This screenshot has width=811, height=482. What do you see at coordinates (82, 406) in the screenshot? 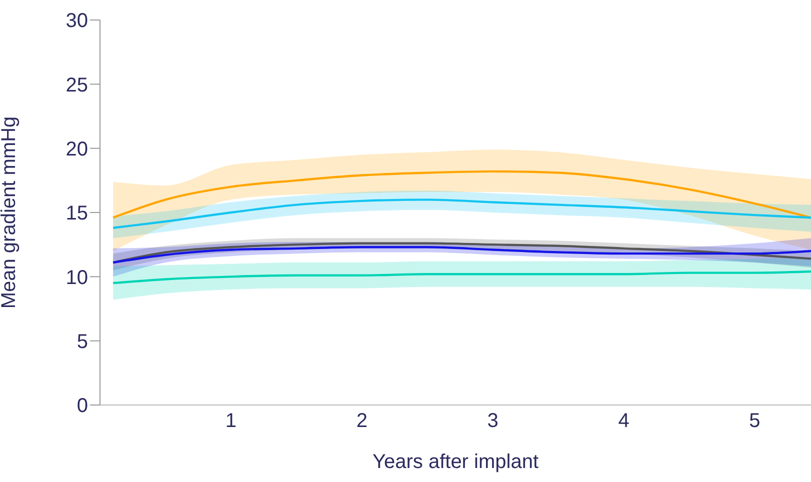
I see `y-tick-label: 0` at bounding box center [82, 406].